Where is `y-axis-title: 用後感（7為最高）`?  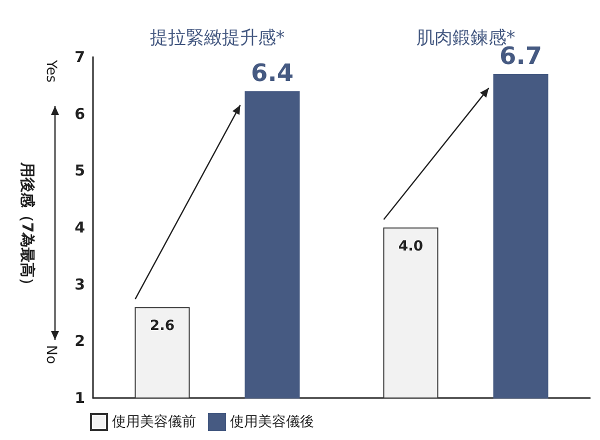 y-axis-title: 用後感（7為最高） is located at coordinates (27, 227).